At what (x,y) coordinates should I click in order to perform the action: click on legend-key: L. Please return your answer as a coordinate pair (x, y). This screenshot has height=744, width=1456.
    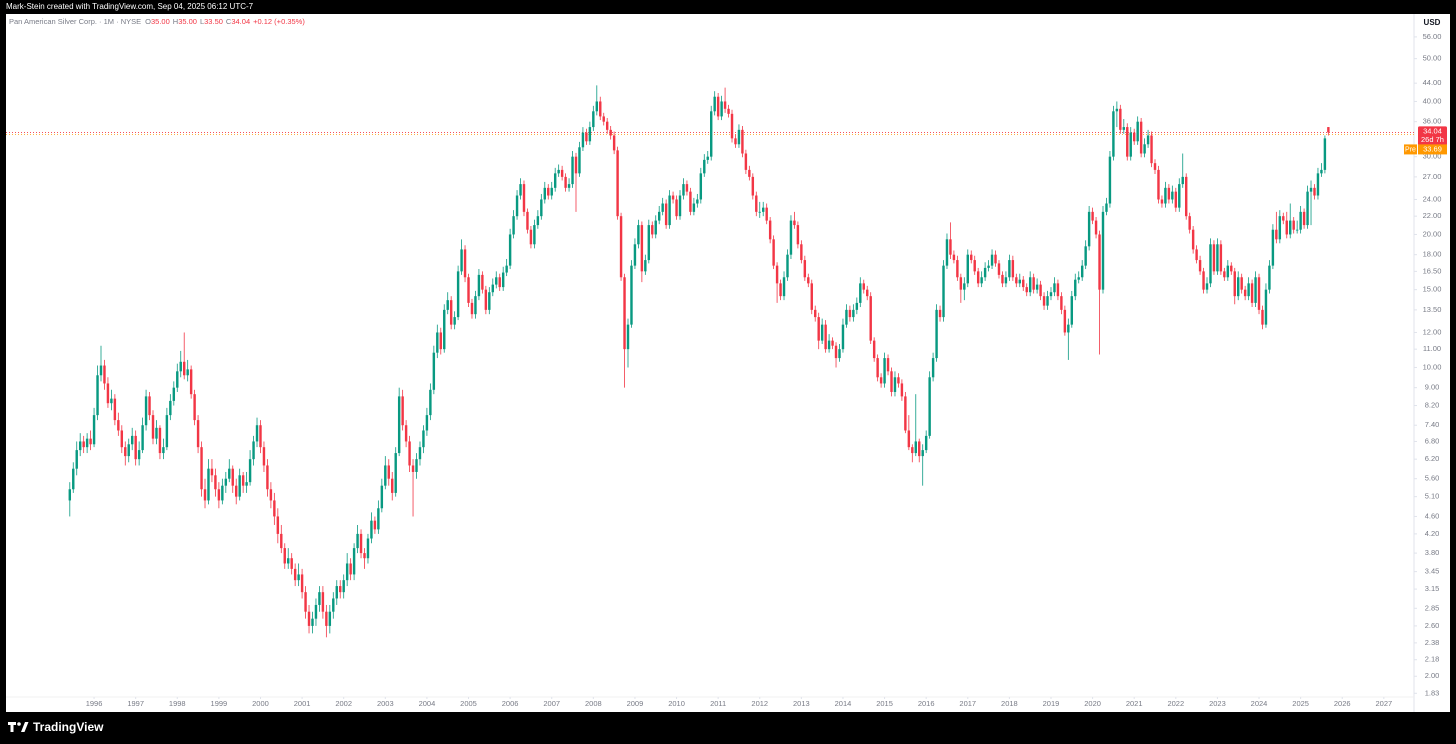
    Looking at the image, I should click on (202, 21).